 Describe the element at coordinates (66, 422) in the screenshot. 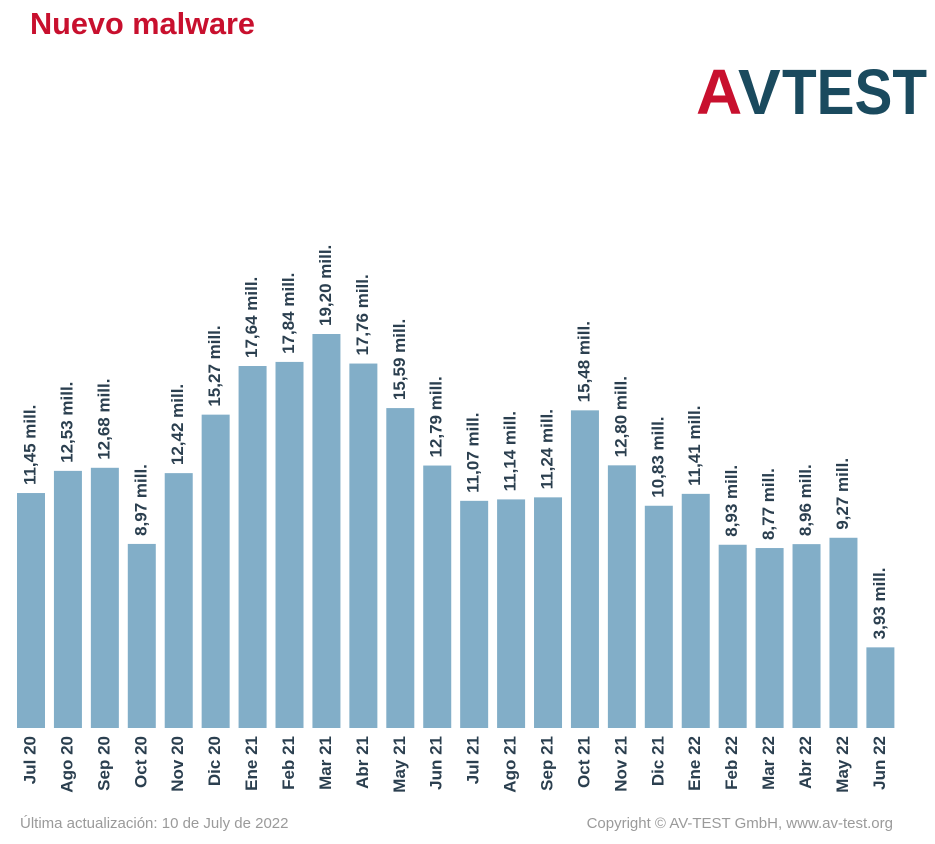

I see `value-label: 12,53 mill.` at that location.